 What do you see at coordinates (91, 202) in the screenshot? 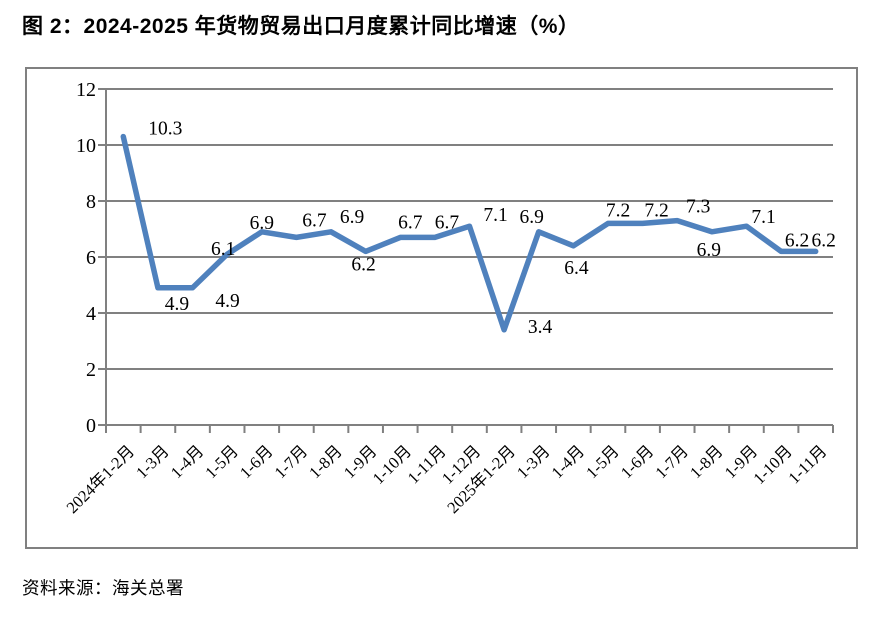
I see `y-tick-label: 8` at bounding box center [91, 202].